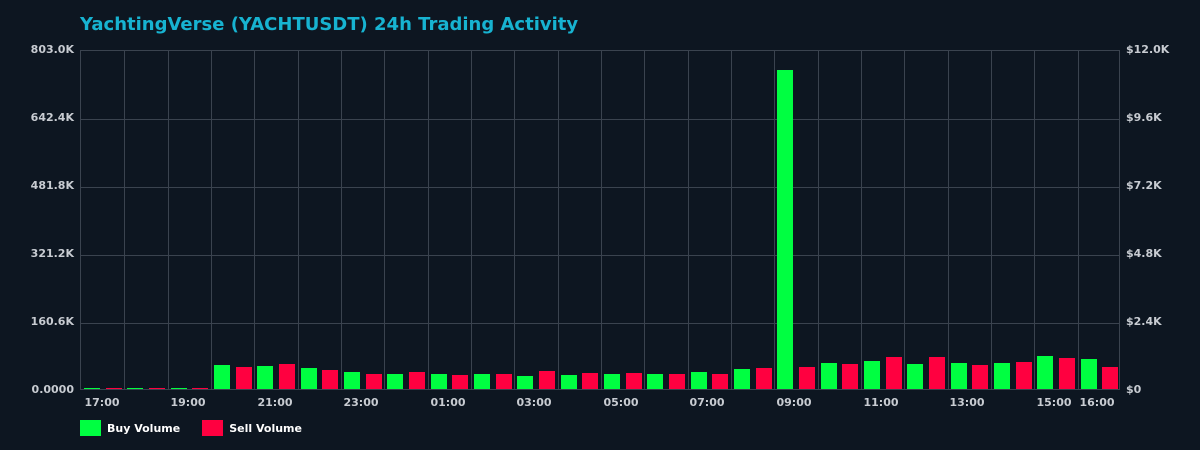  I want to click on y-tick-left: 803.0K, so click(52, 49).